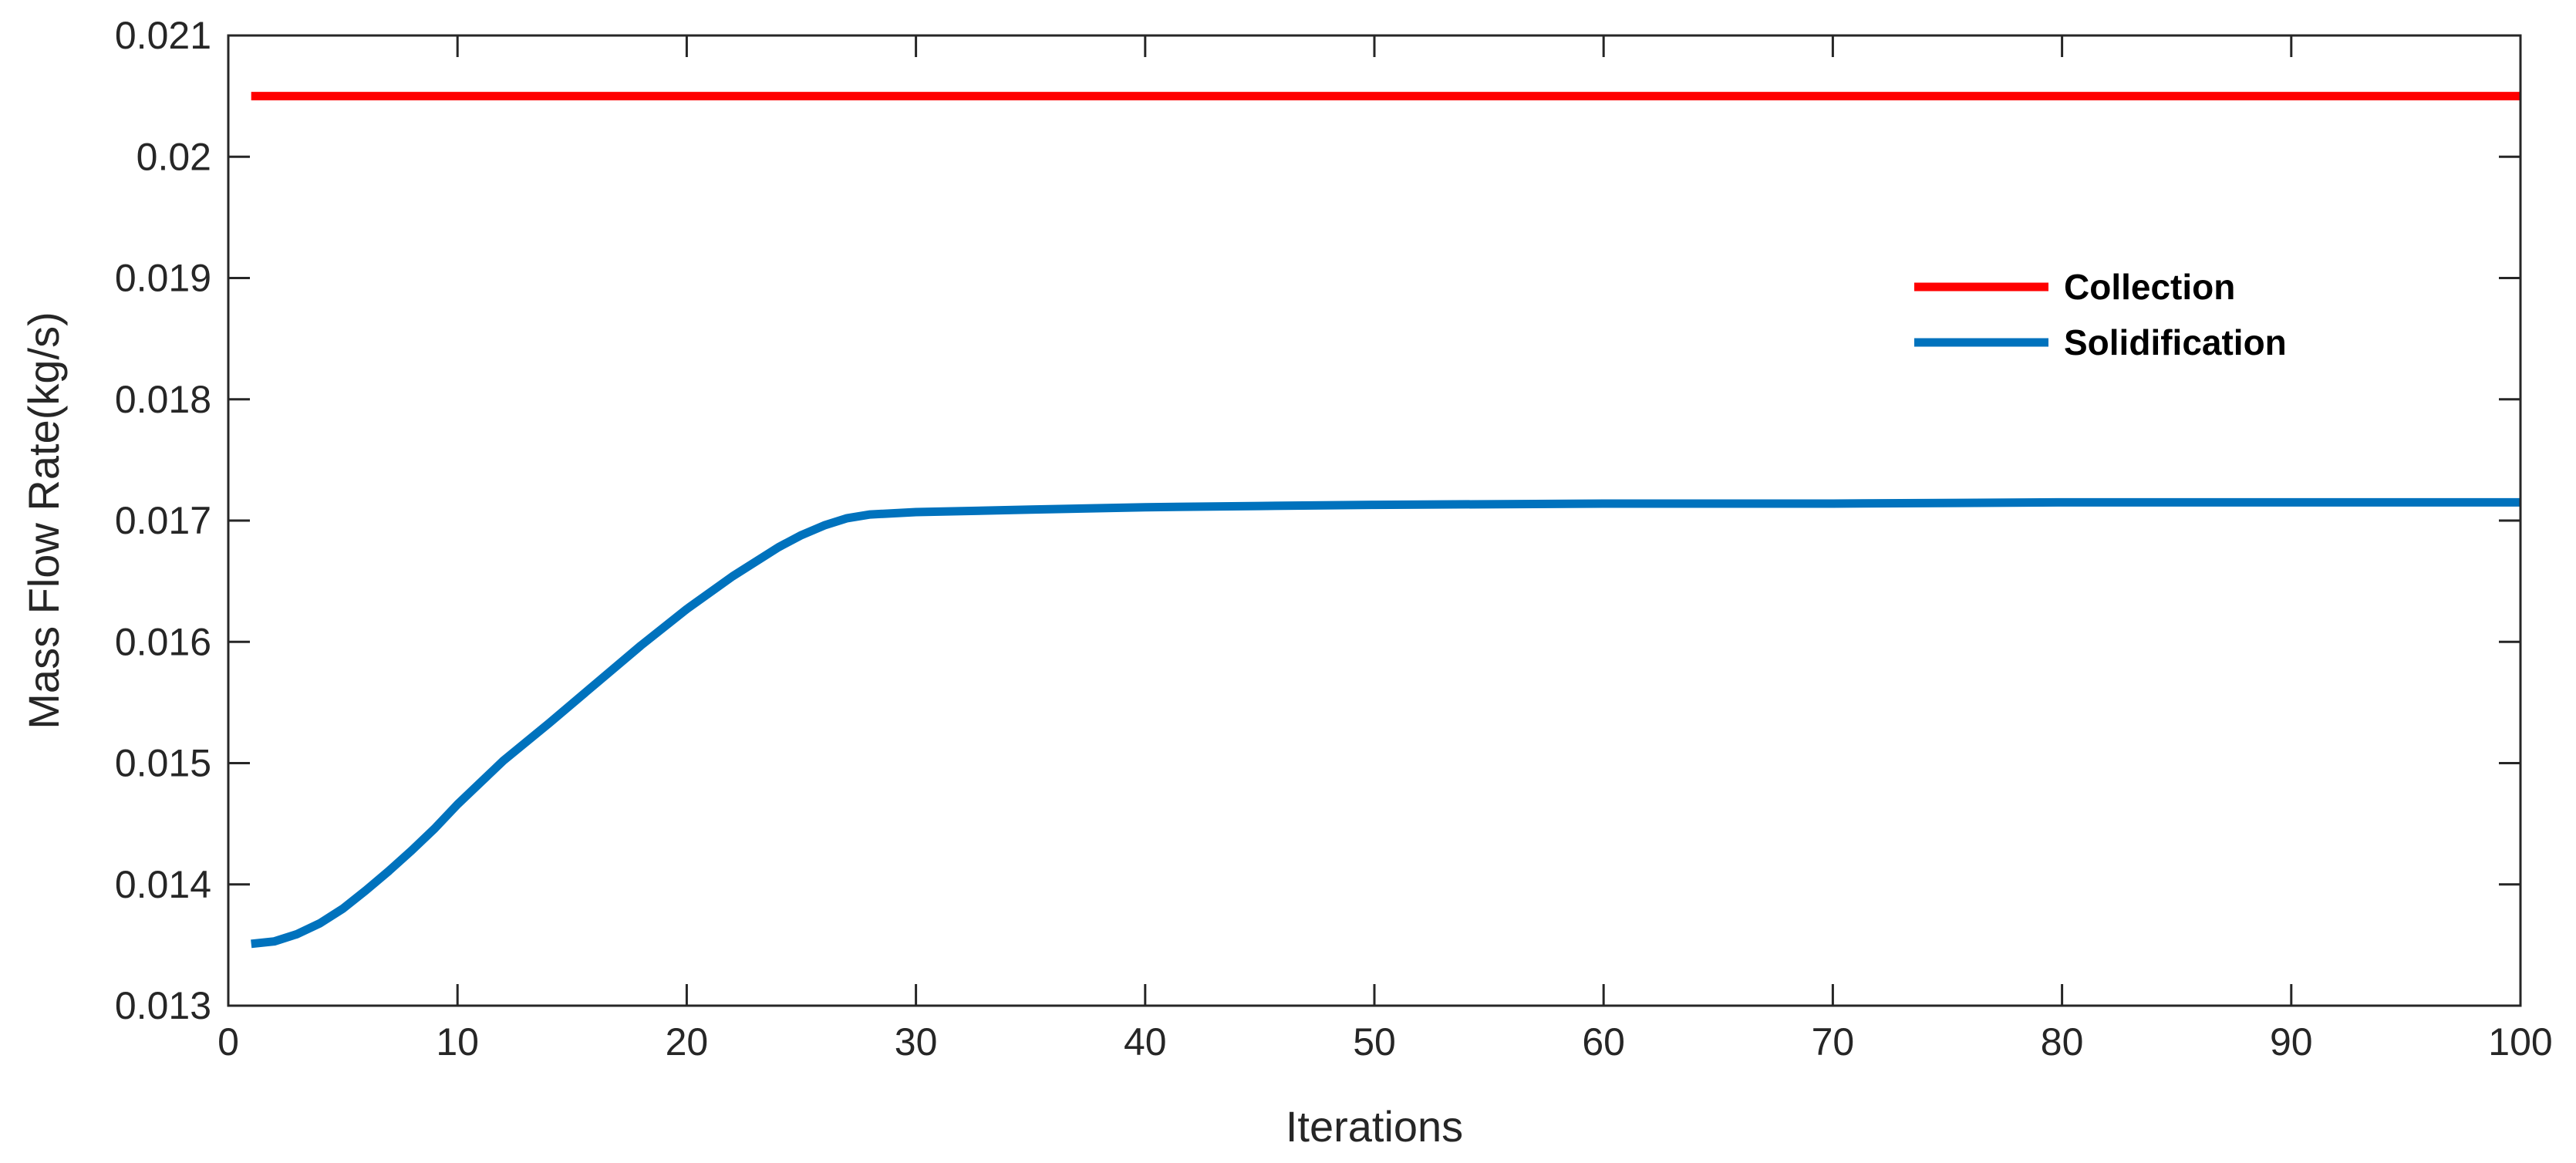  What do you see at coordinates (1374, 1042) in the screenshot?
I see `x-tick-label: 50` at bounding box center [1374, 1042].